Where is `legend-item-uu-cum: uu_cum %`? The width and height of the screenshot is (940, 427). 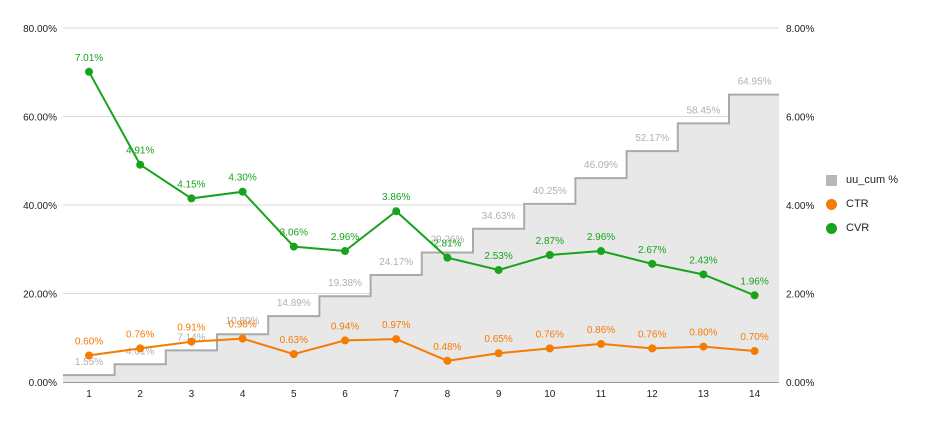
legend-item-uu-cum: uu_cum % is located at coordinates (862, 180).